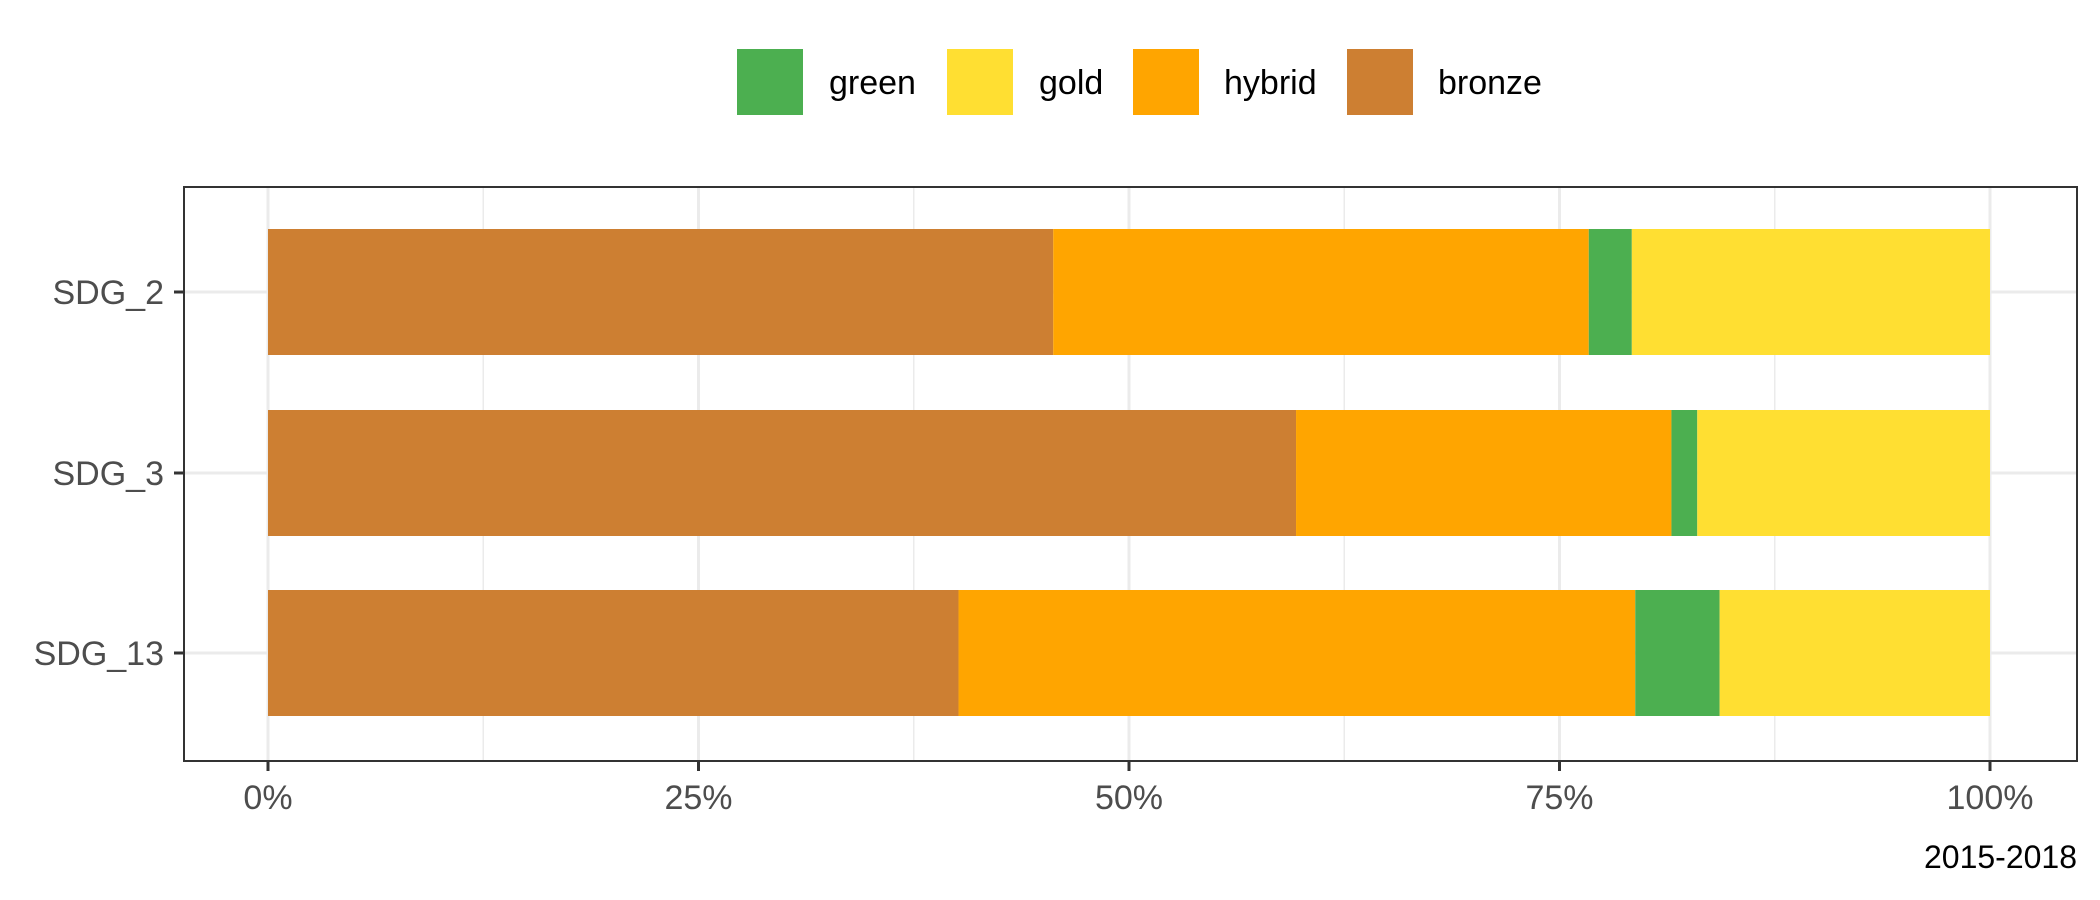  Describe the element at coordinates (770, 82) in the screenshot. I see `legend-key-green` at that location.